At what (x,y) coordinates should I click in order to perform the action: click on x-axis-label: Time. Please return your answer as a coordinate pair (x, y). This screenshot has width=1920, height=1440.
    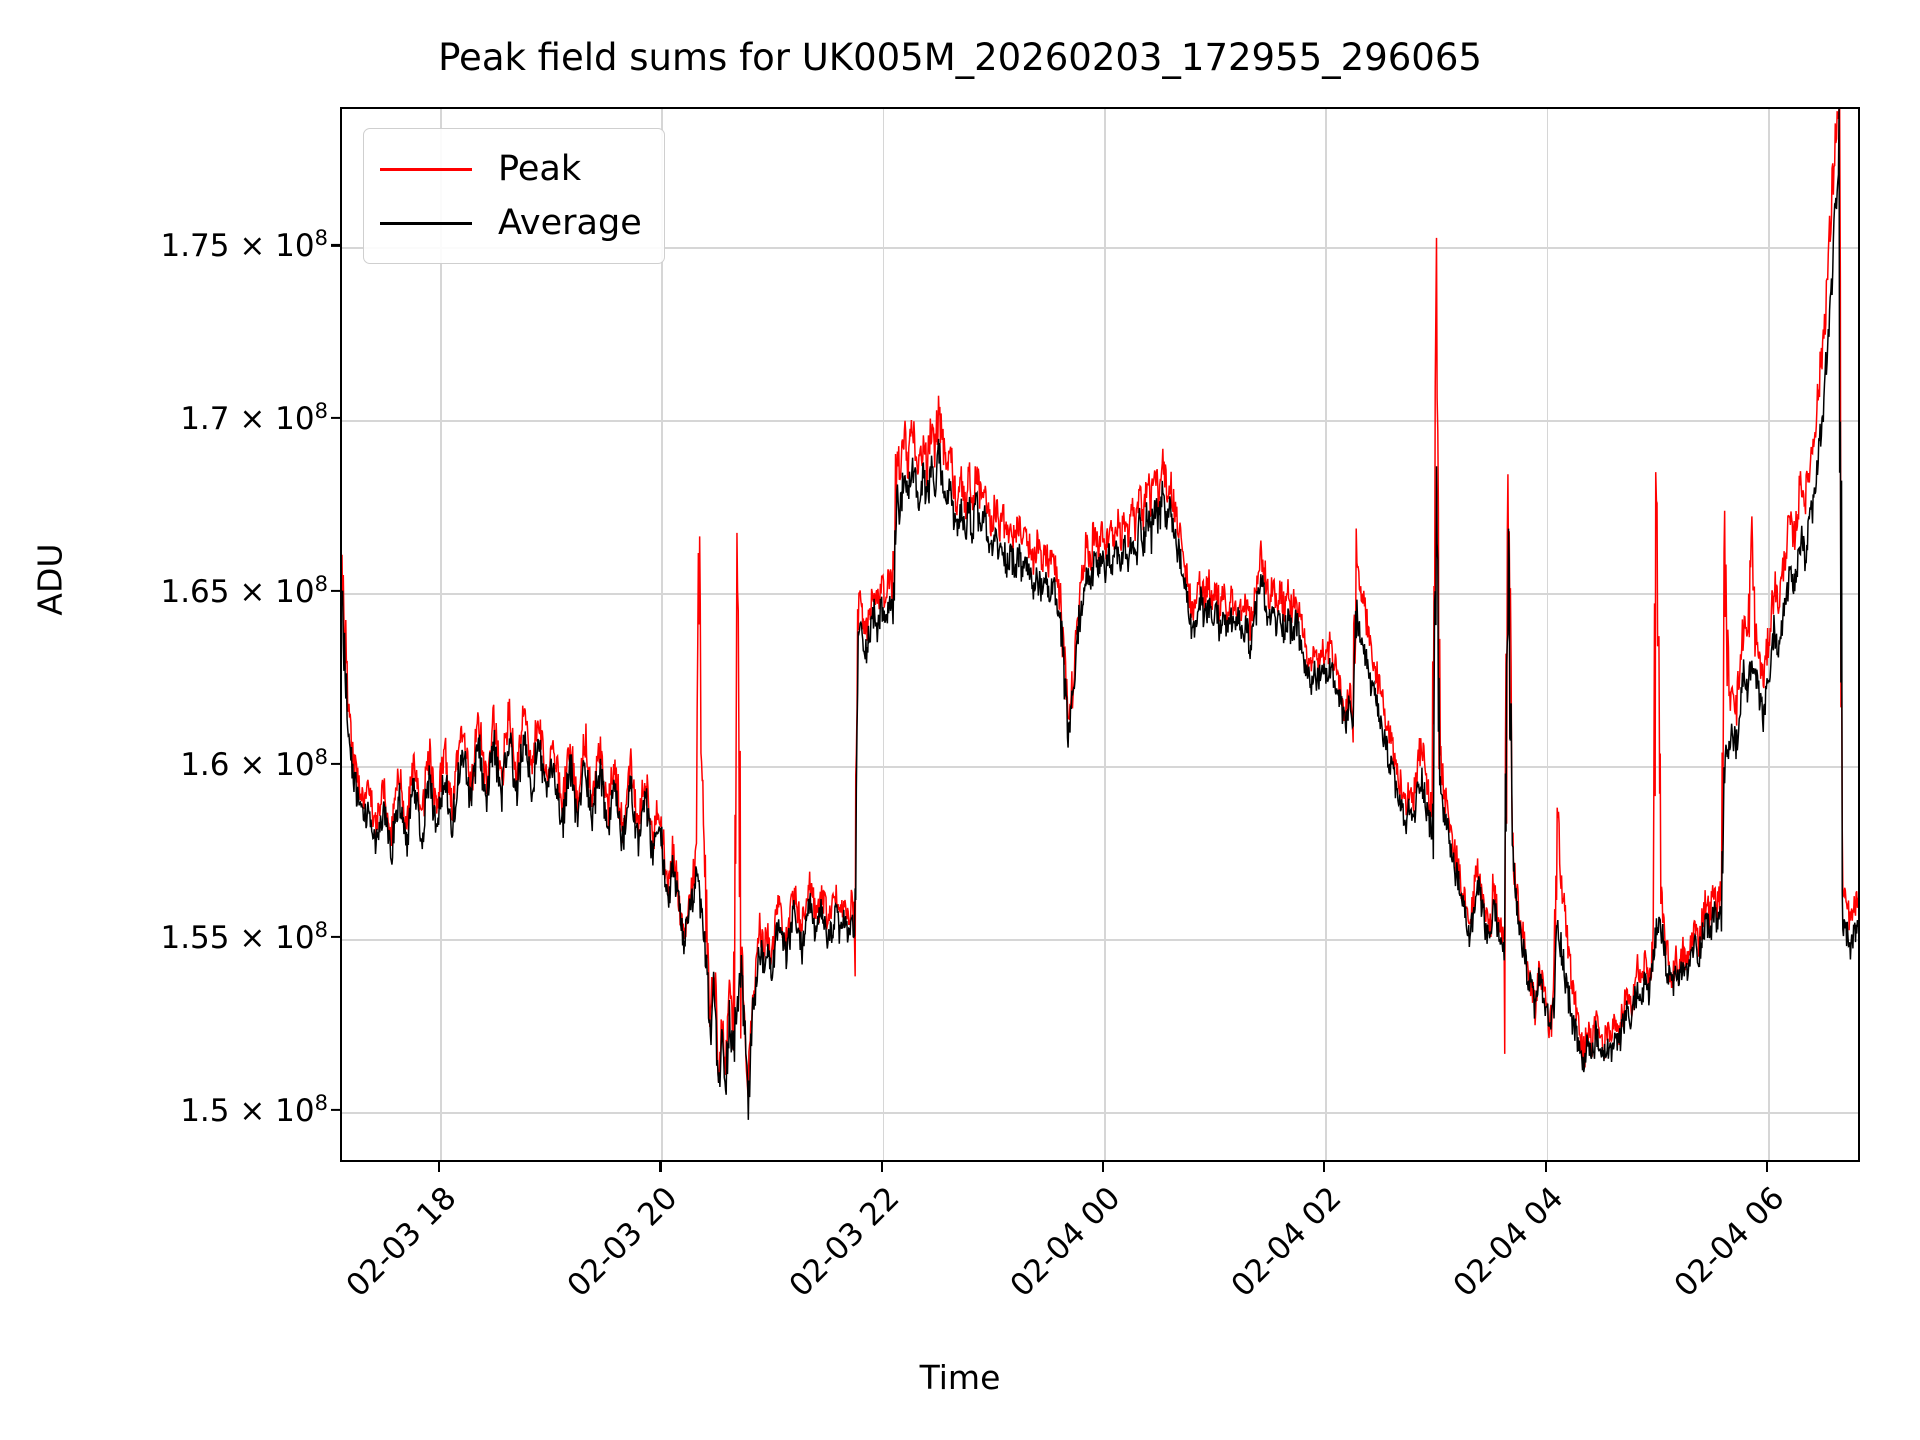
    Looking at the image, I should click on (960, 1377).